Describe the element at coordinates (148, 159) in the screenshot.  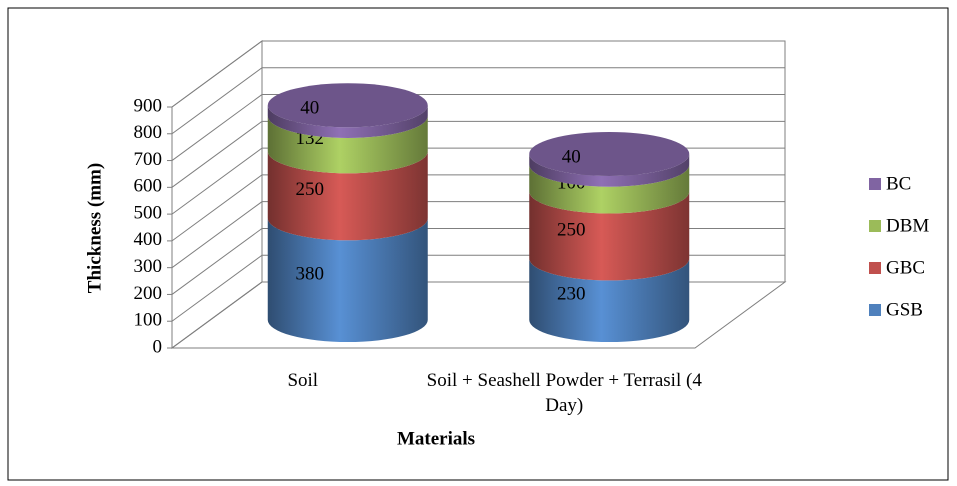
I see `y-tick-label: 700` at that location.